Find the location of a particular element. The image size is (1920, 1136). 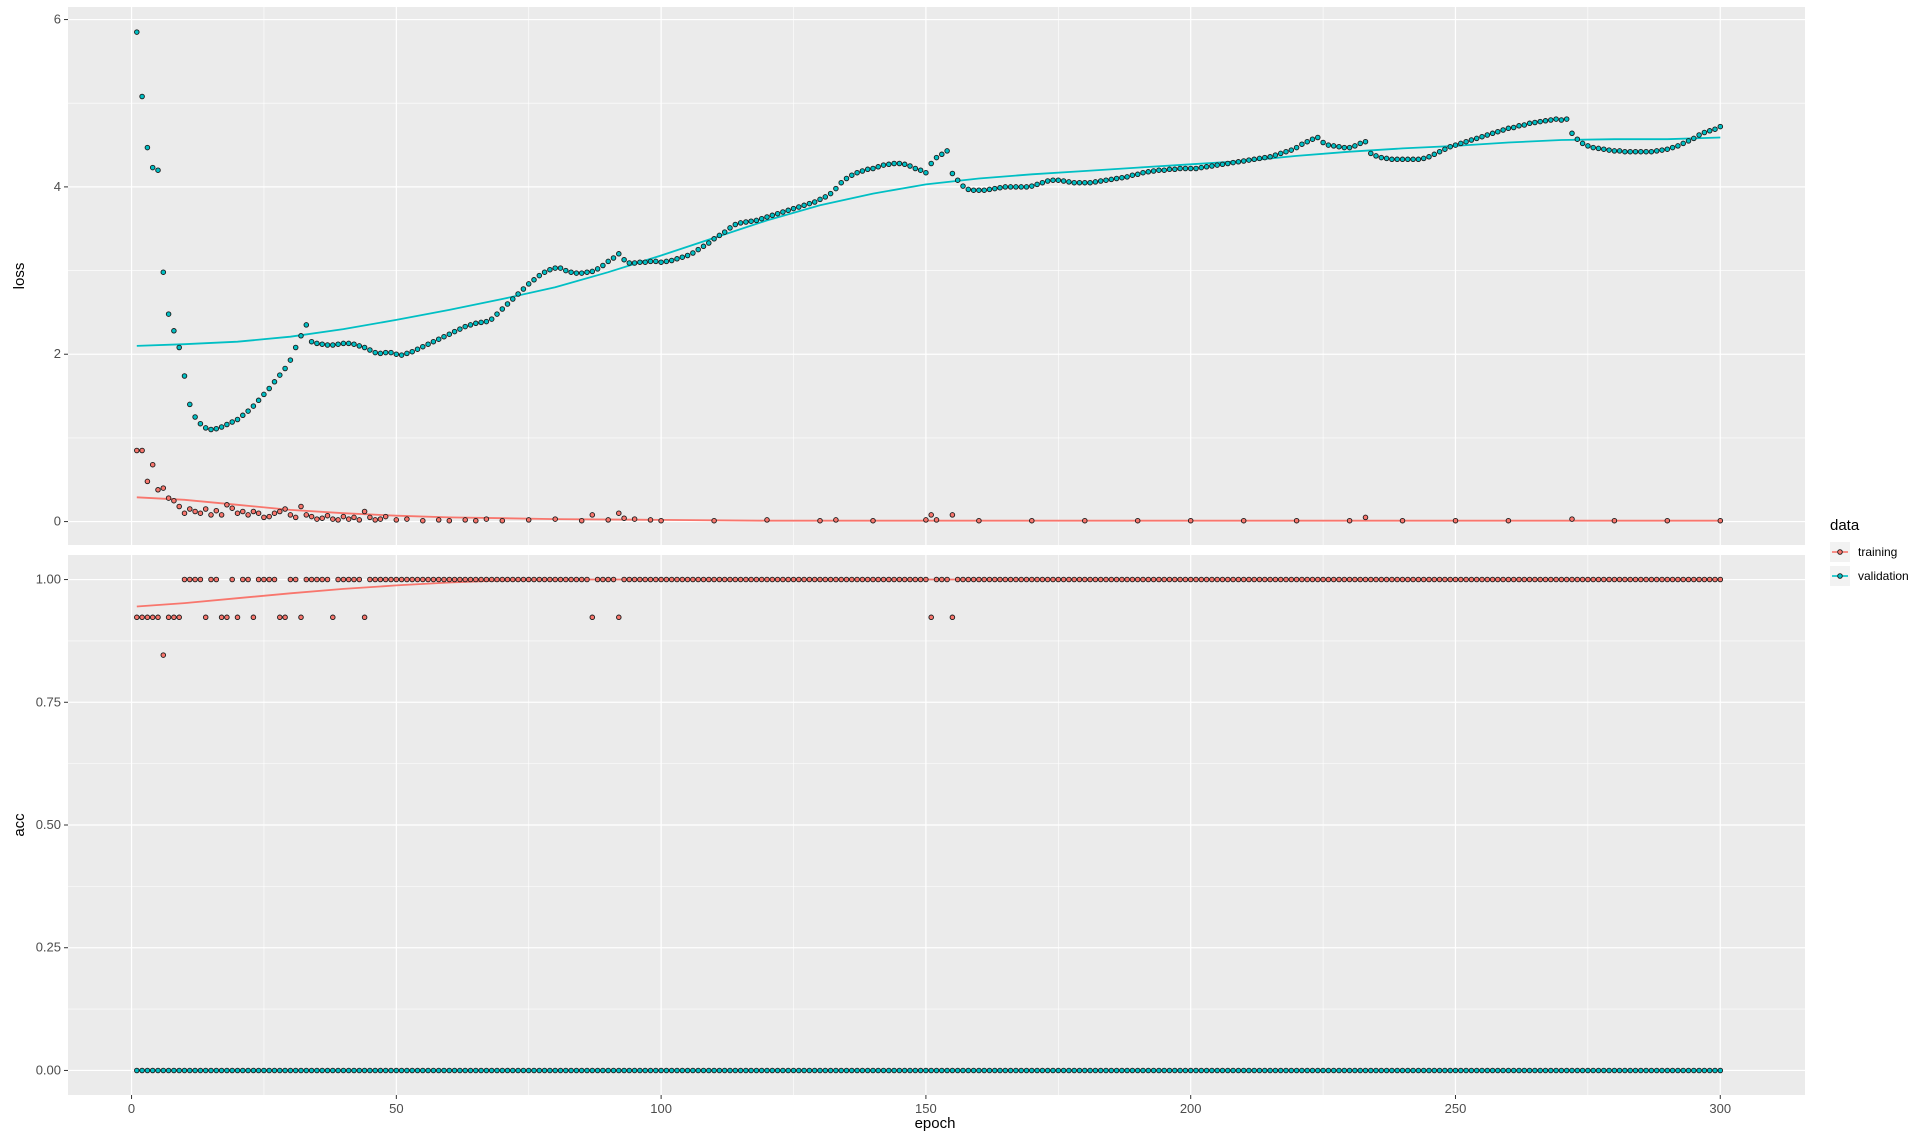

y-tick-label: 4 is located at coordinates (57, 186).